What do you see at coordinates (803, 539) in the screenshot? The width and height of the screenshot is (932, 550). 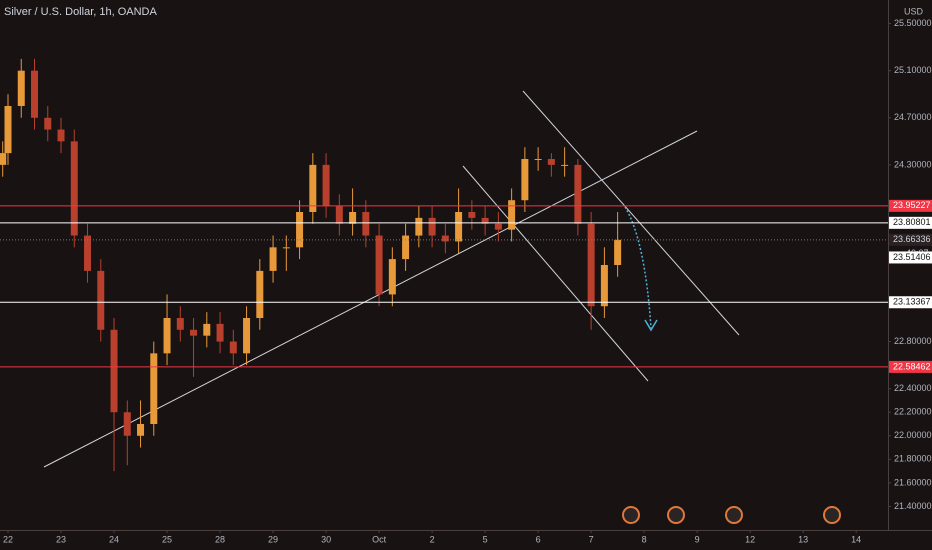 I see `x-tick-label: 13` at bounding box center [803, 539].